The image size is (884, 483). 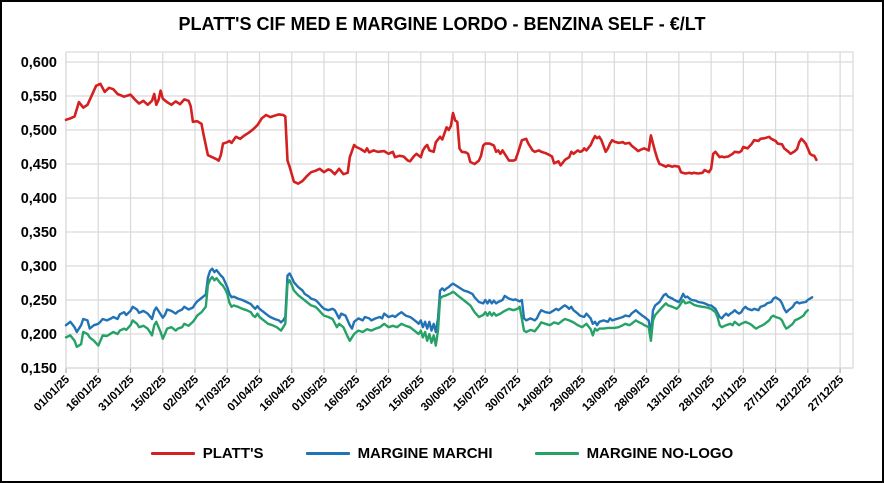 I want to click on series-line-margine-no-logo, so click(x=436, y=312).